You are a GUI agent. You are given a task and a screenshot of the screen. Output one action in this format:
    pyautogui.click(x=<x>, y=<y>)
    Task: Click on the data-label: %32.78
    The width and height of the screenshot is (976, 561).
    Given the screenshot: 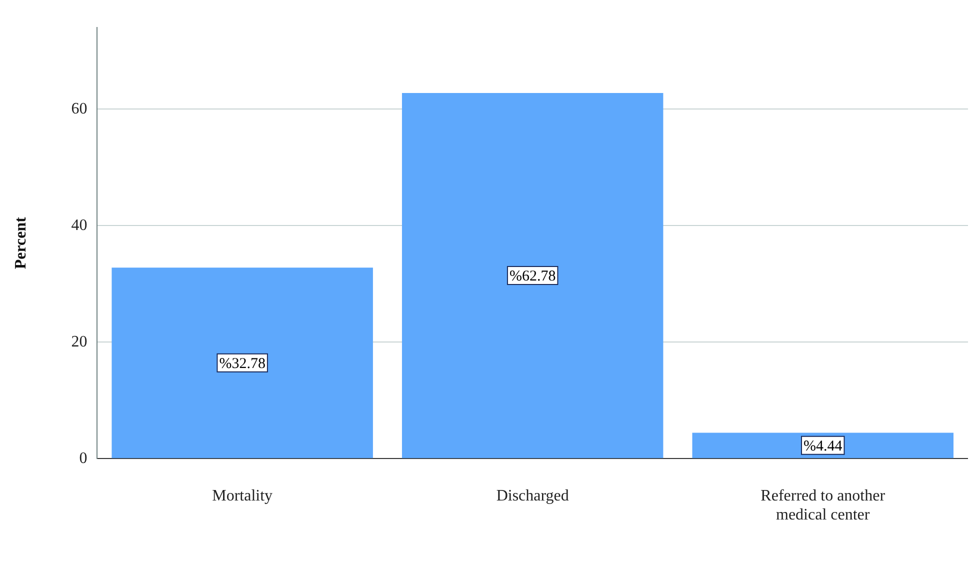 What is the action you would take?
    pyautogui.click(x=242, y=364)
    